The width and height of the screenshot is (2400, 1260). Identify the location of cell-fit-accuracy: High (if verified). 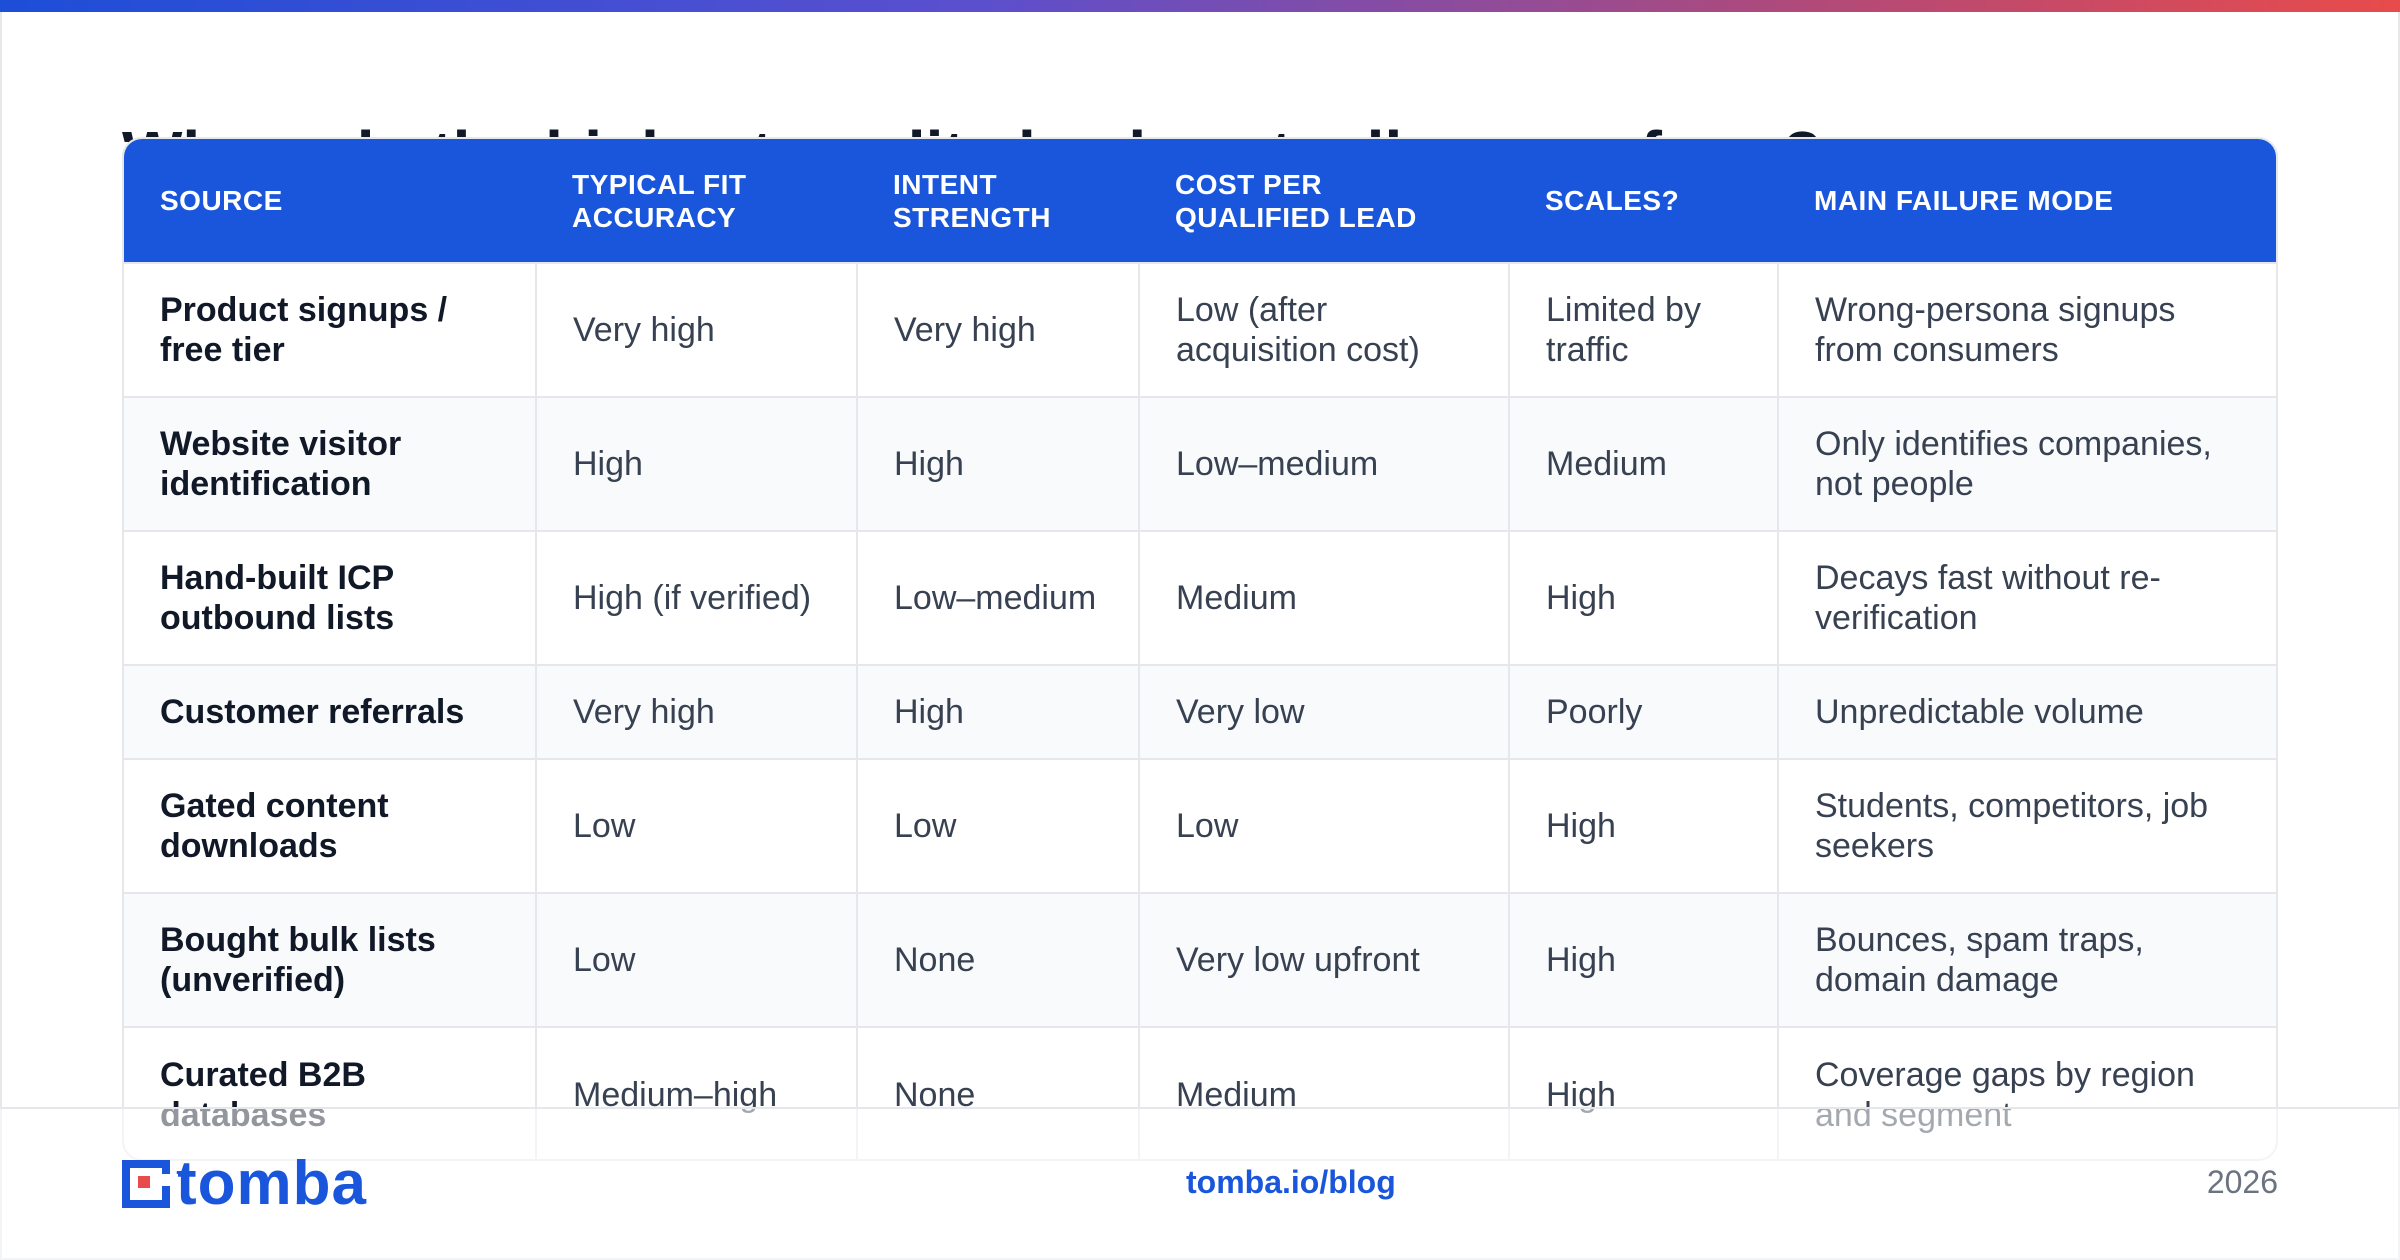
(696, 598).